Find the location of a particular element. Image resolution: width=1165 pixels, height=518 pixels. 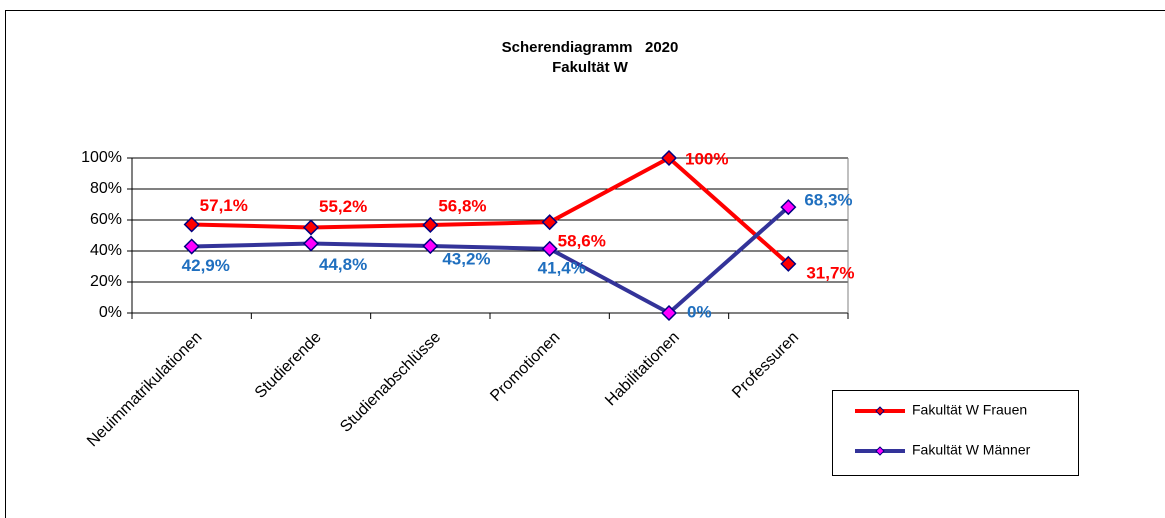

legend-box is located at coordinates (955, 433).